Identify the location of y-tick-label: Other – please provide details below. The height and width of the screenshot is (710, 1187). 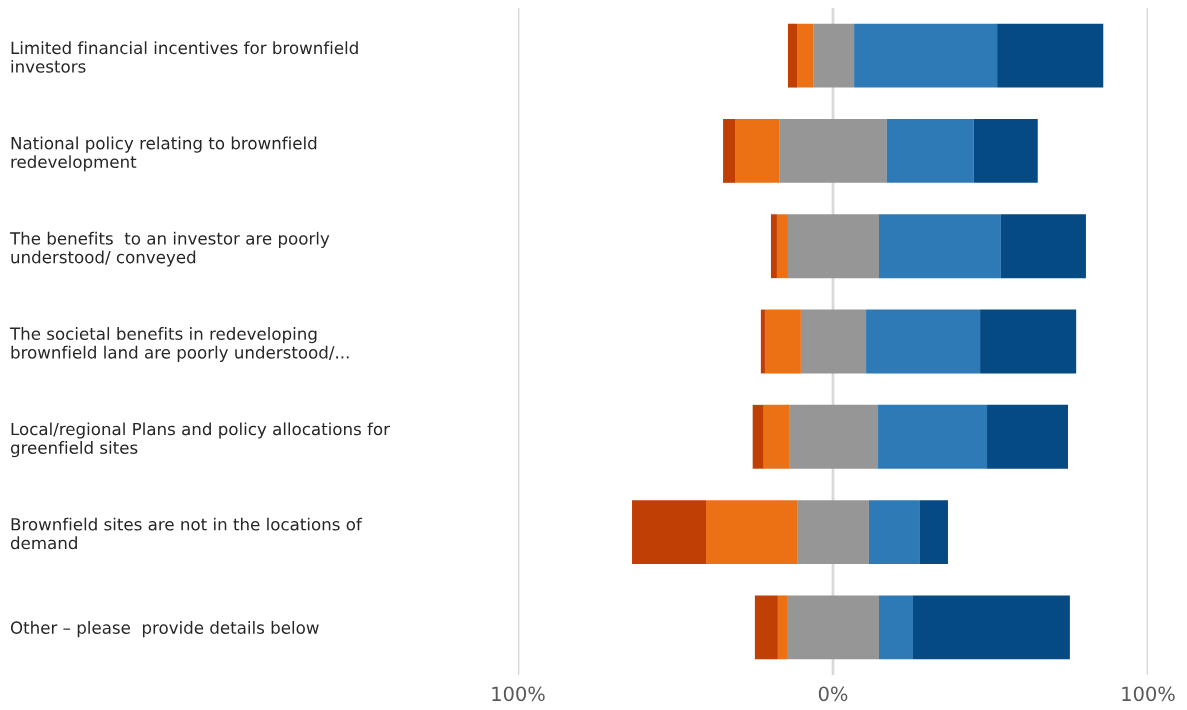
(164, 629).